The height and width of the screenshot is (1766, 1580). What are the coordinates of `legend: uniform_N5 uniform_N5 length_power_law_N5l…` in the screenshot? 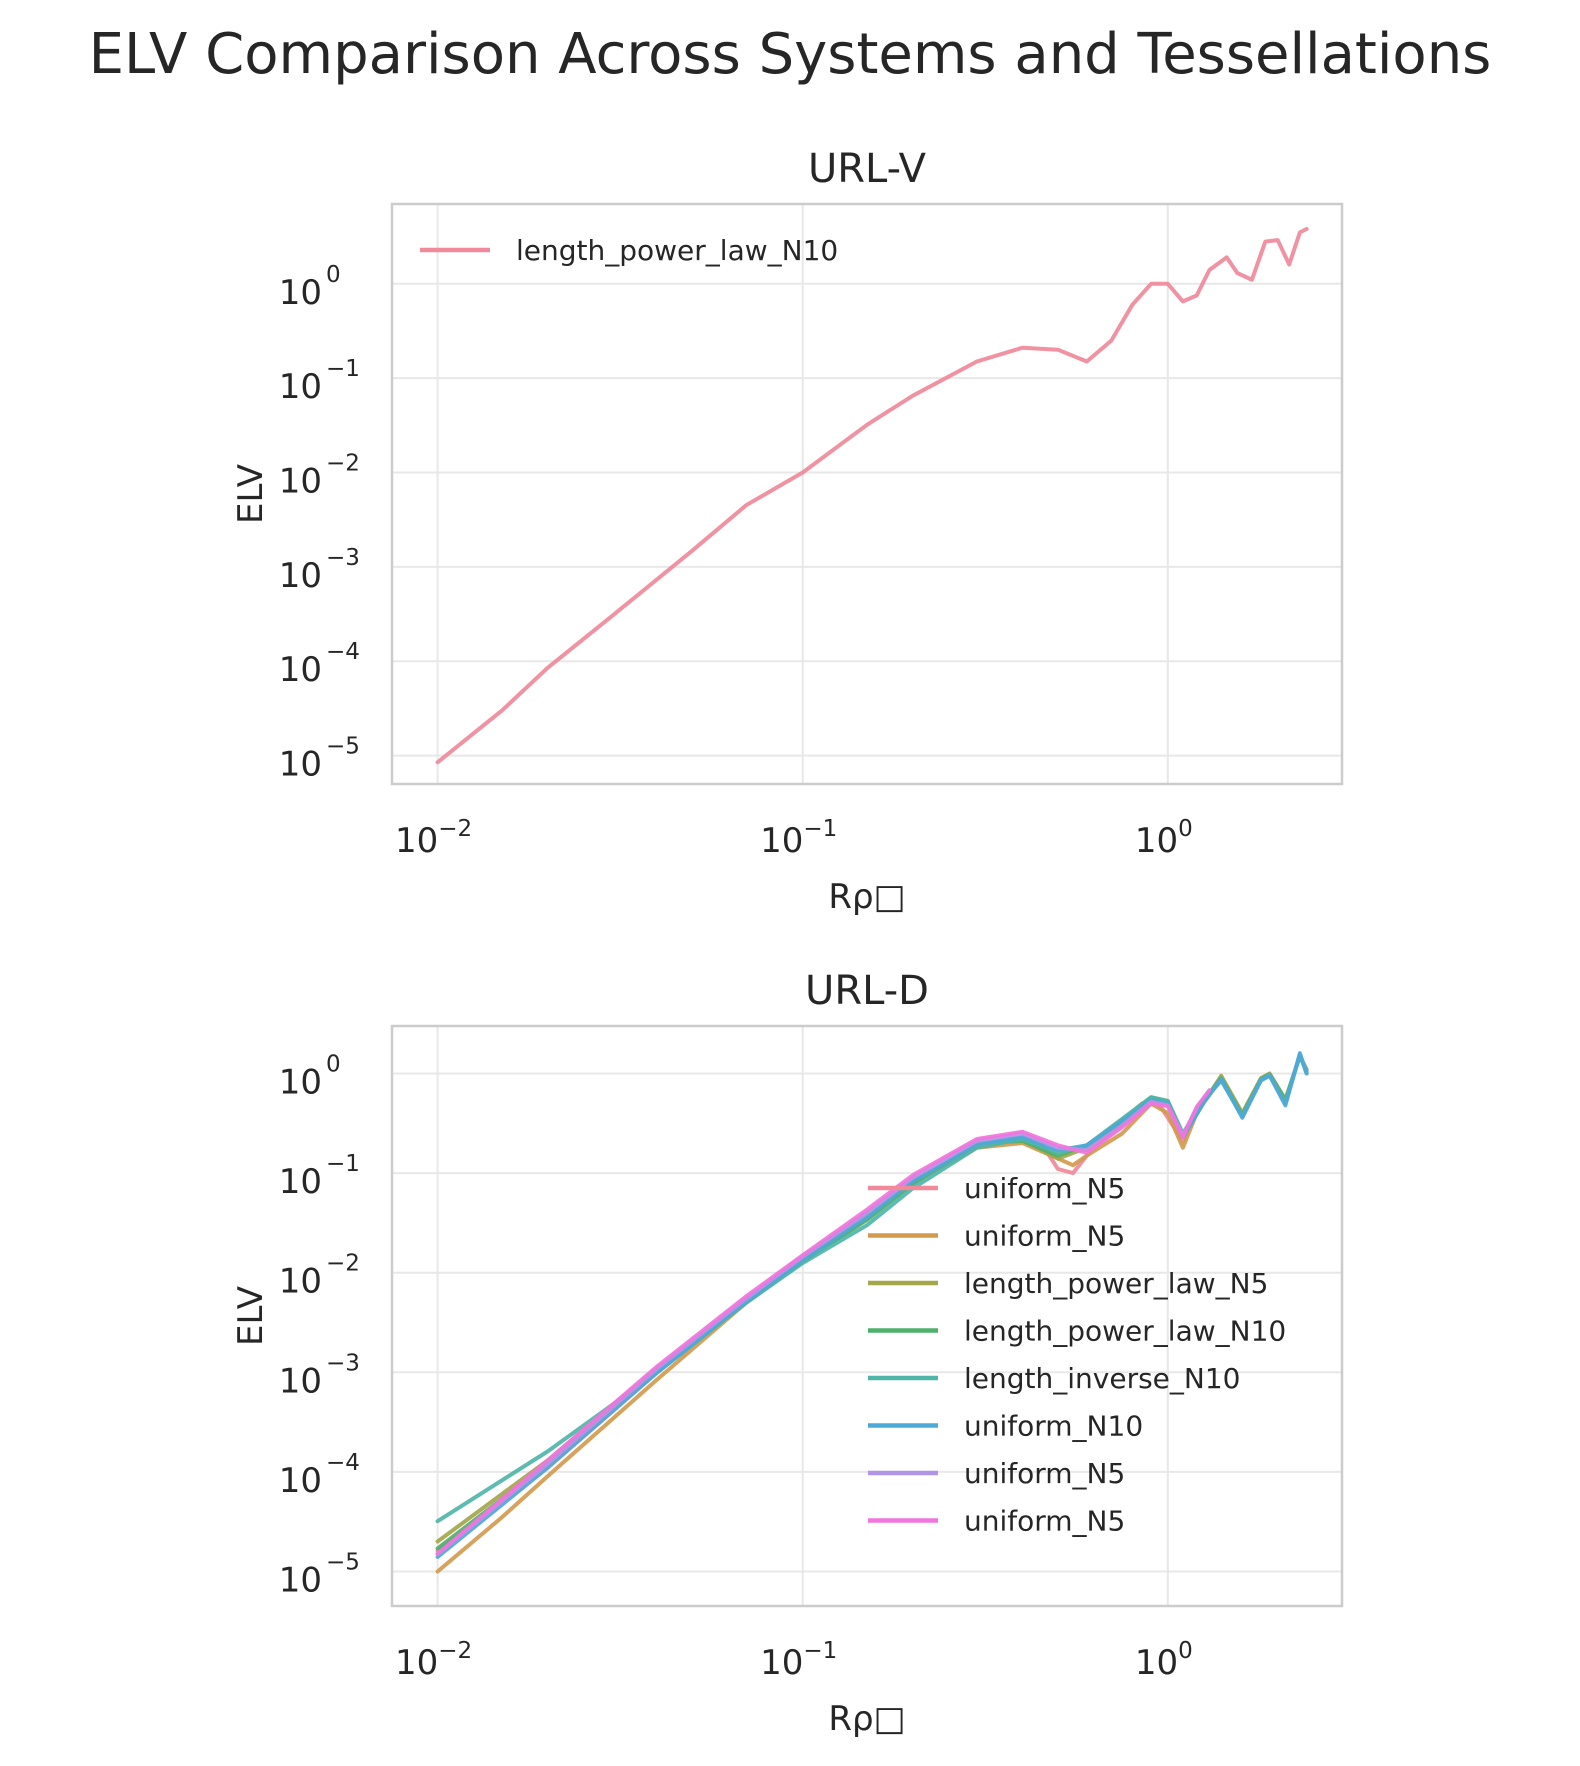 It's located at (1077, 1355).